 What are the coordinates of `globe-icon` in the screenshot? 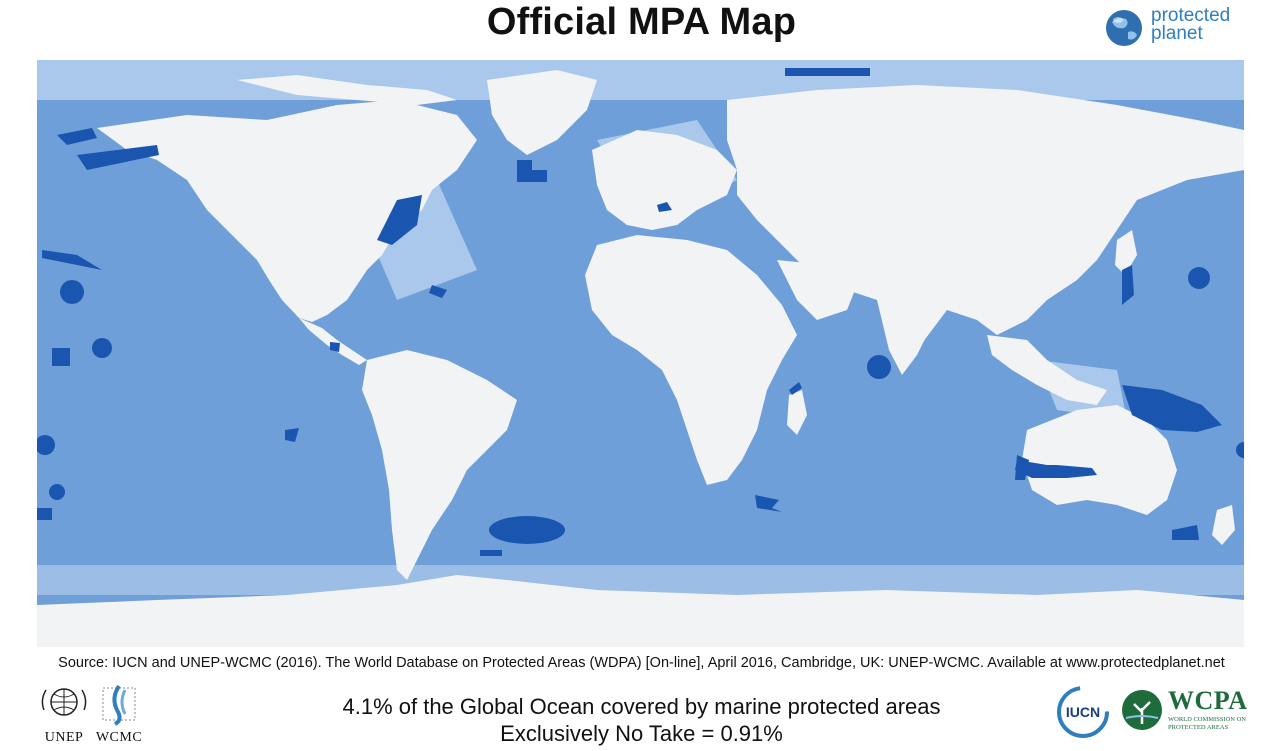 It's located at (1124, 28).